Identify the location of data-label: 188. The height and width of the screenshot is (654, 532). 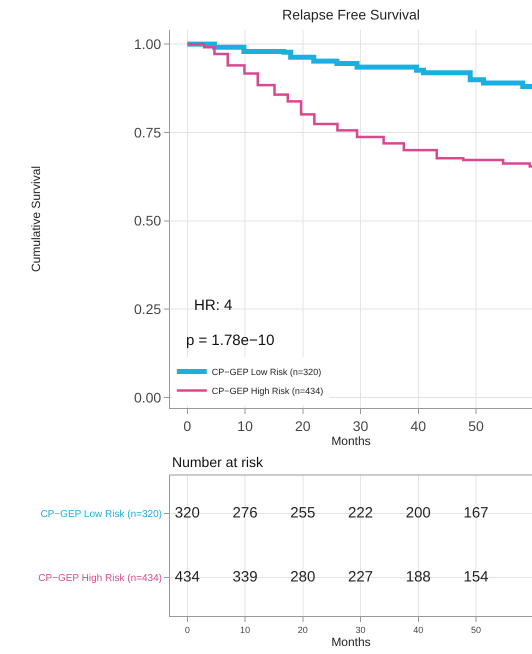
(418, 577).